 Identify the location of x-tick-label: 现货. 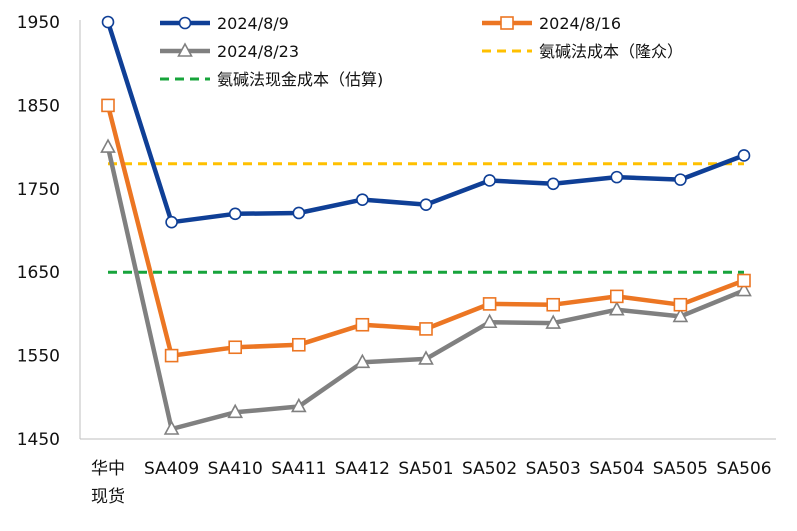
(108, 497).